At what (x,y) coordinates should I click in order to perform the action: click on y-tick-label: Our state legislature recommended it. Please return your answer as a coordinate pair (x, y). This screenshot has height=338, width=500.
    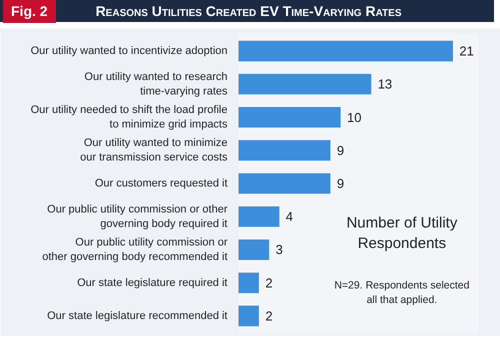
    Looking at the image, I should click on (137, 316).